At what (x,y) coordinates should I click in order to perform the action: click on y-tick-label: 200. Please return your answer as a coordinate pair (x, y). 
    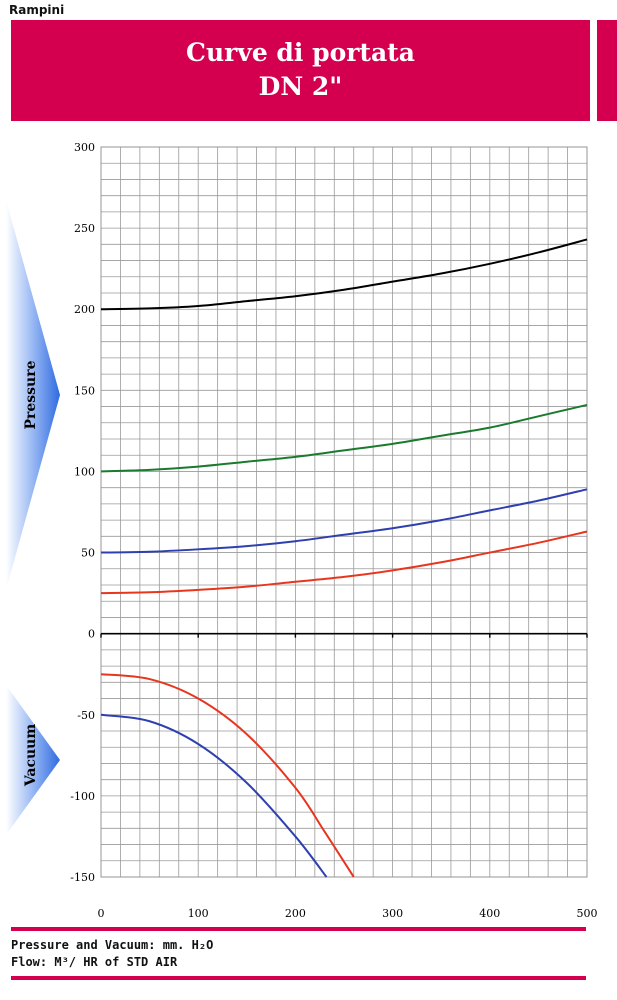
    Looking at the image, I should click on (84, 309).